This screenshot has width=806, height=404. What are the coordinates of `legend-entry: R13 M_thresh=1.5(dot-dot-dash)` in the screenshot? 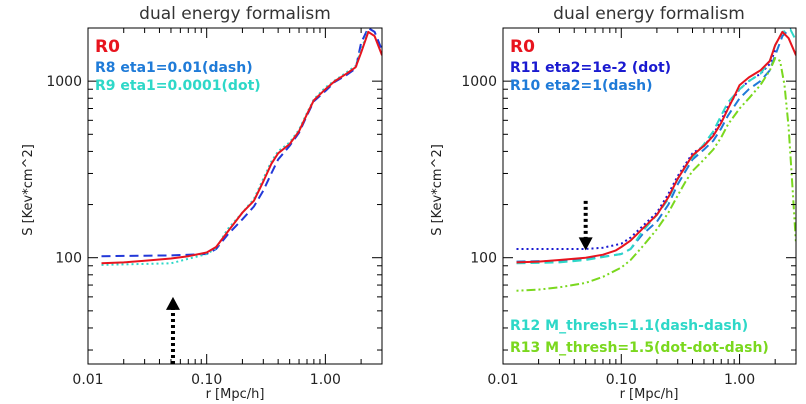 It's located at (639, 348).